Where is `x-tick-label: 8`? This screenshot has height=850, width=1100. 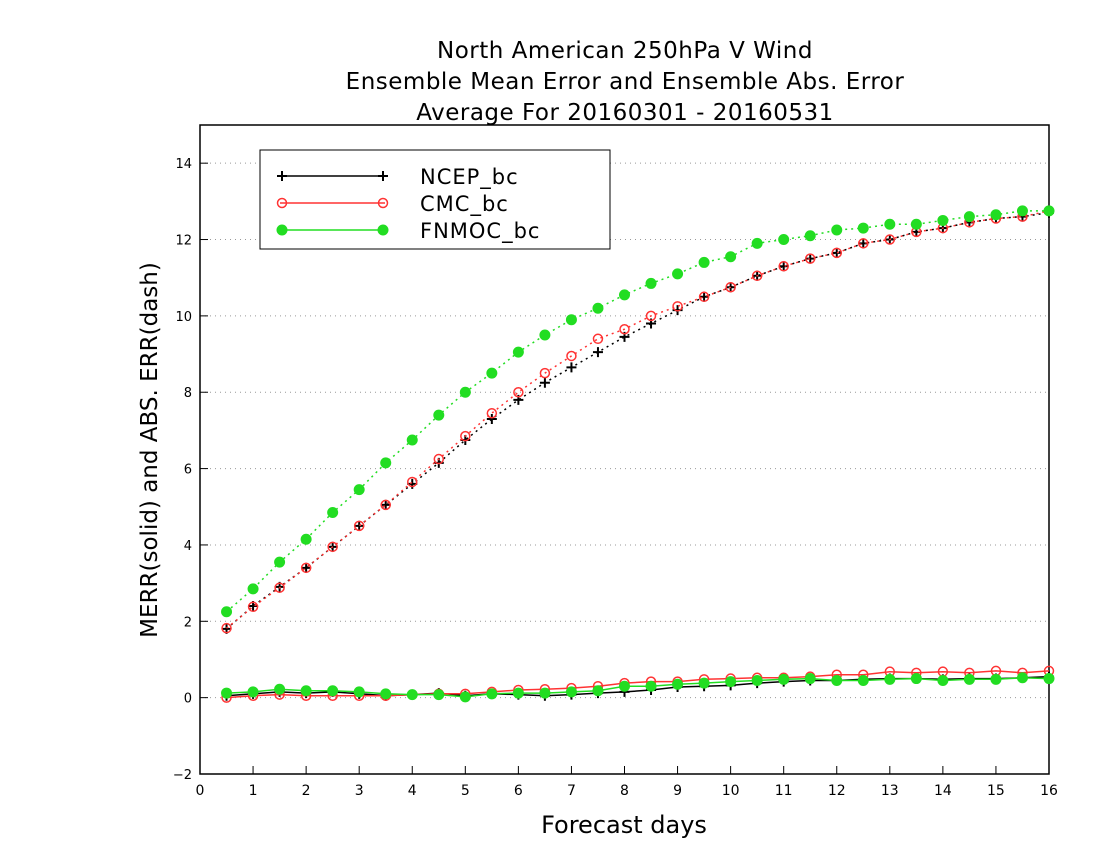
x-tick-label: 8 is located at coordinates (624, 791).